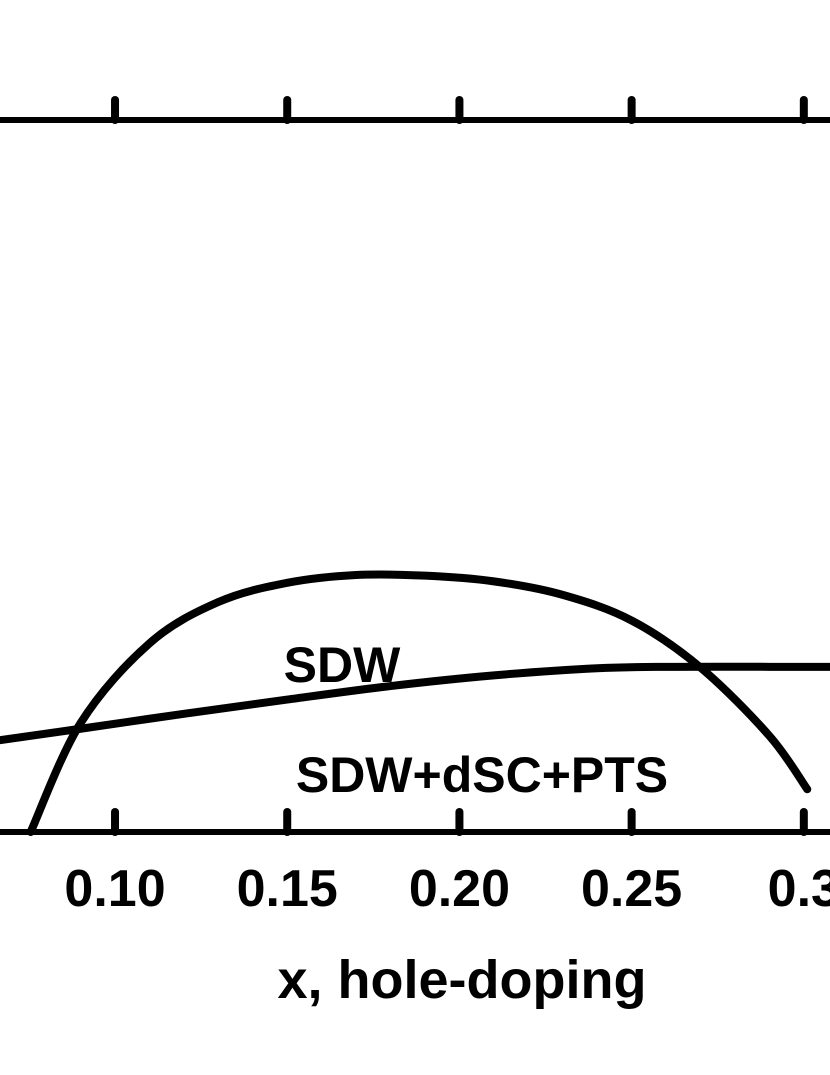 Image resolution: width=830 pixels, height=1075 pixels. What do you see at coordinates (114, 889) in the screenshot?
I see `x-tick-label: 0.10` at bounding box center [114, 889].